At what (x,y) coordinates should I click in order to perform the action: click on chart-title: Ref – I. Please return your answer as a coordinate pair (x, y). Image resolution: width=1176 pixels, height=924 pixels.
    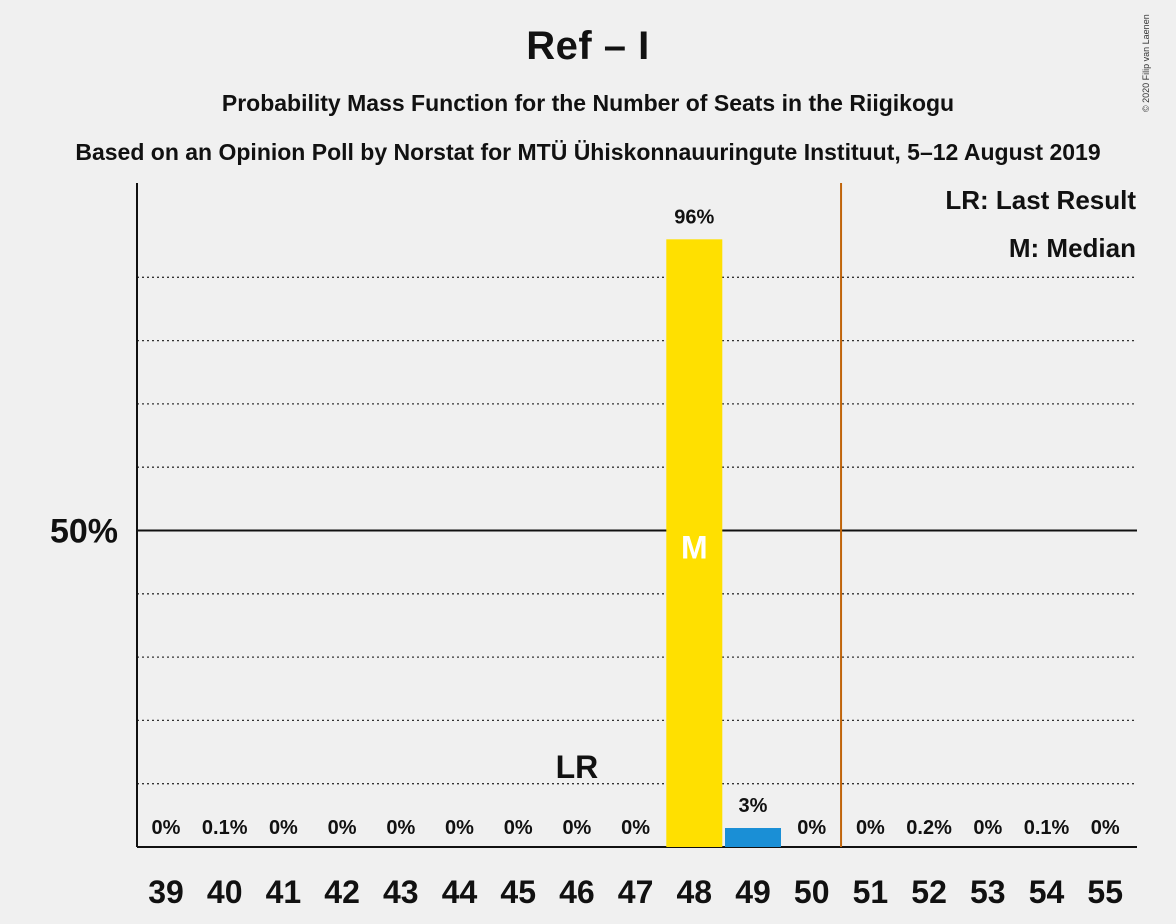
    Looking at the image, I should click on (588, 46).